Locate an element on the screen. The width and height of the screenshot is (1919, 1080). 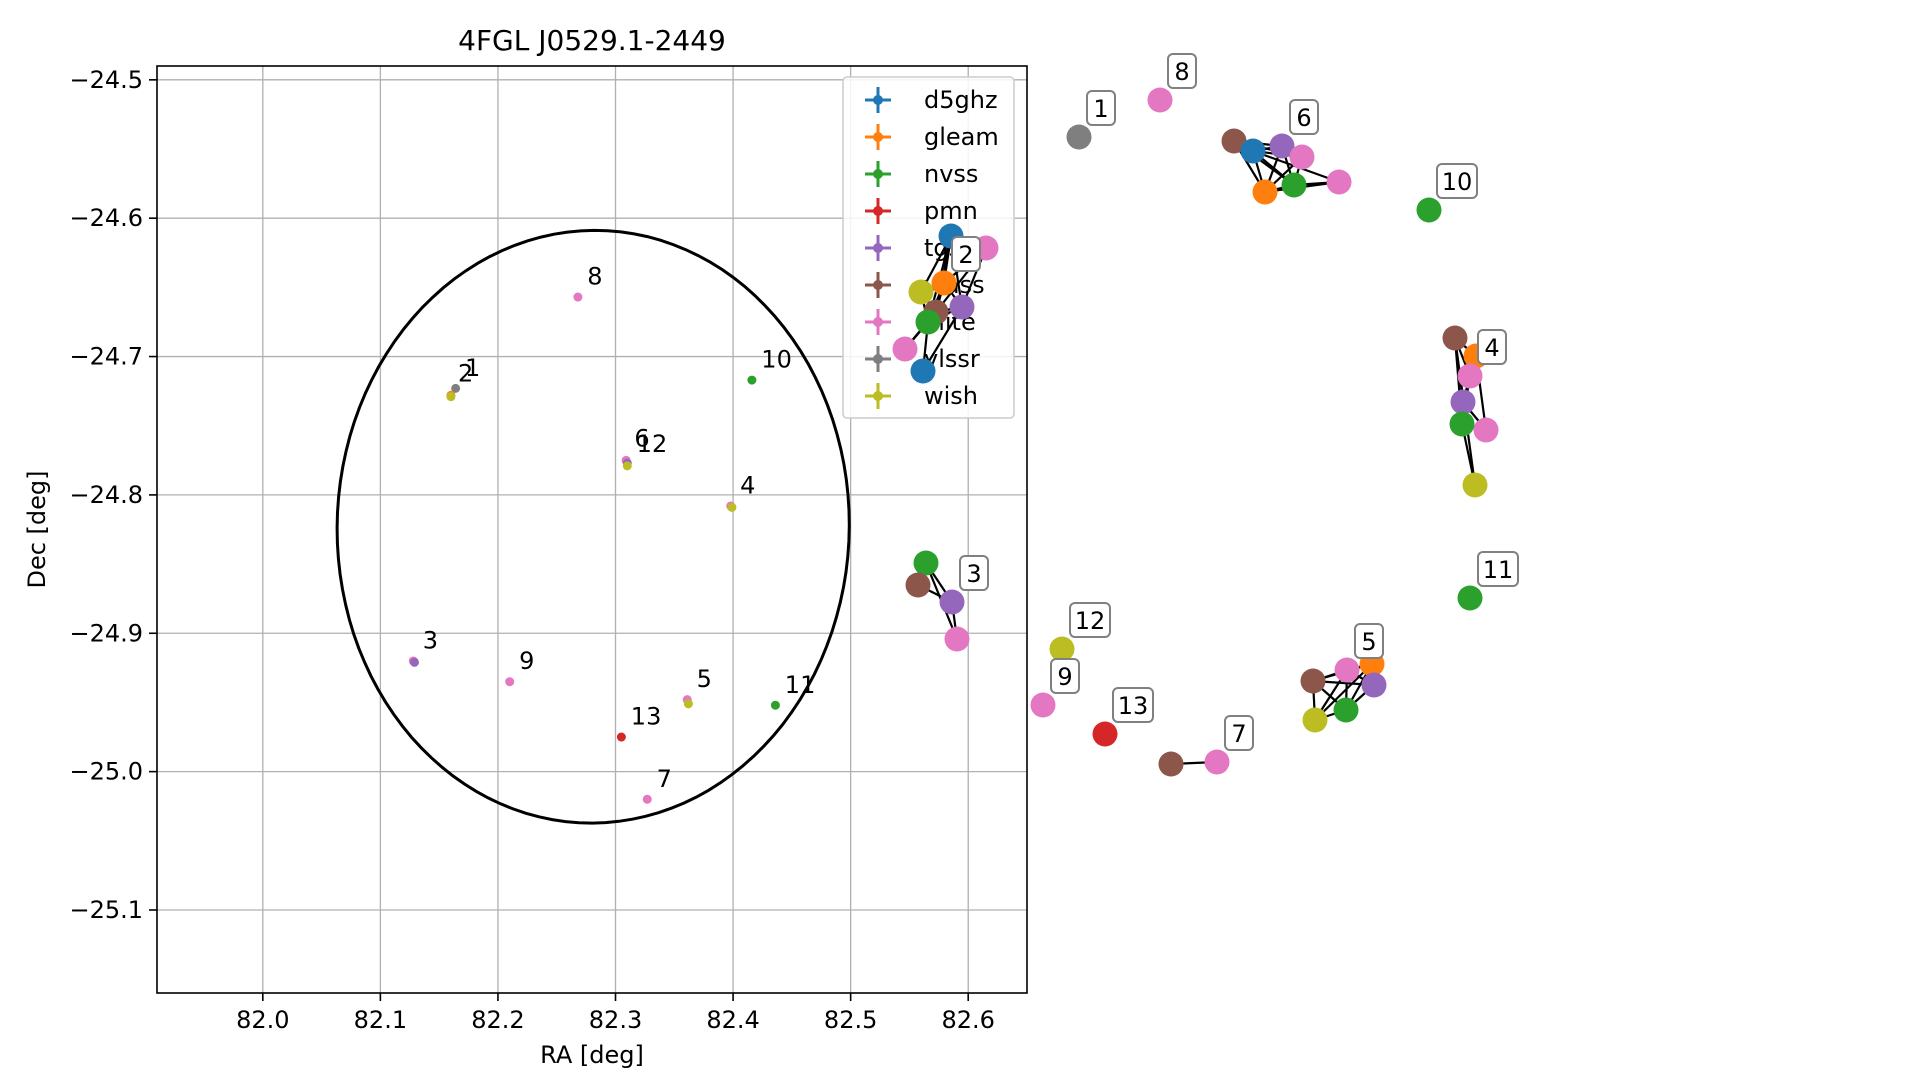
graph-node-label: 6 is located at coordinates (1304, 117).